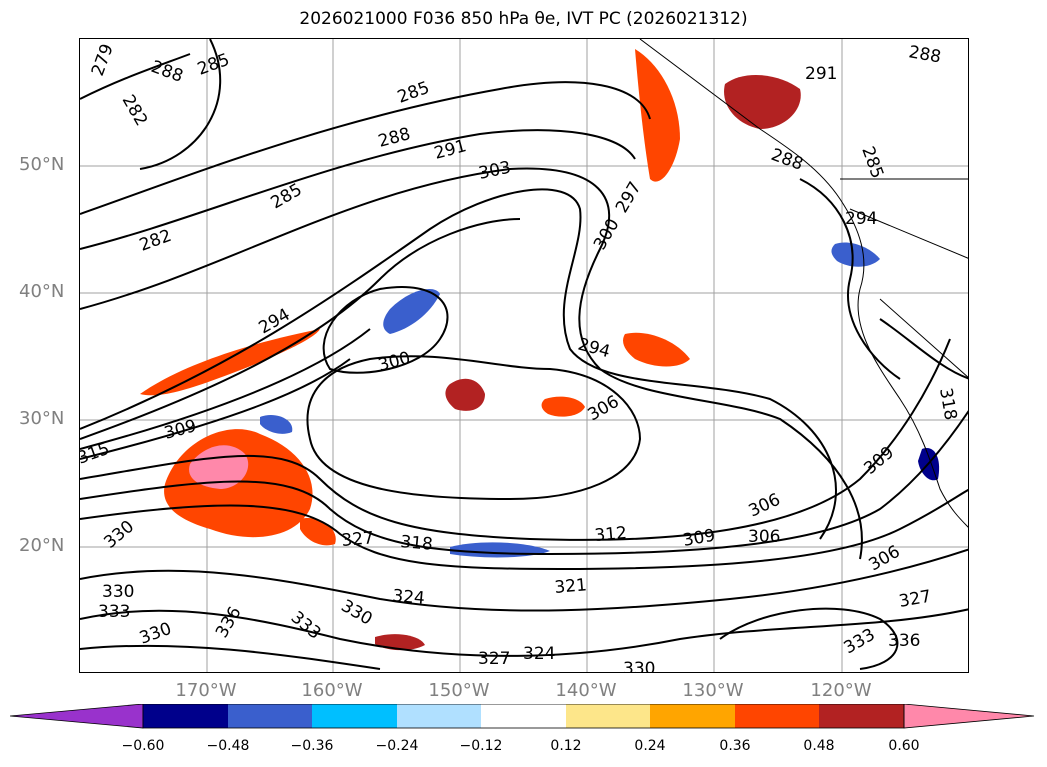 This screenshot has height=767, width=1047. I want to click on lat-label-30n: 30°N, so click(42, 418).